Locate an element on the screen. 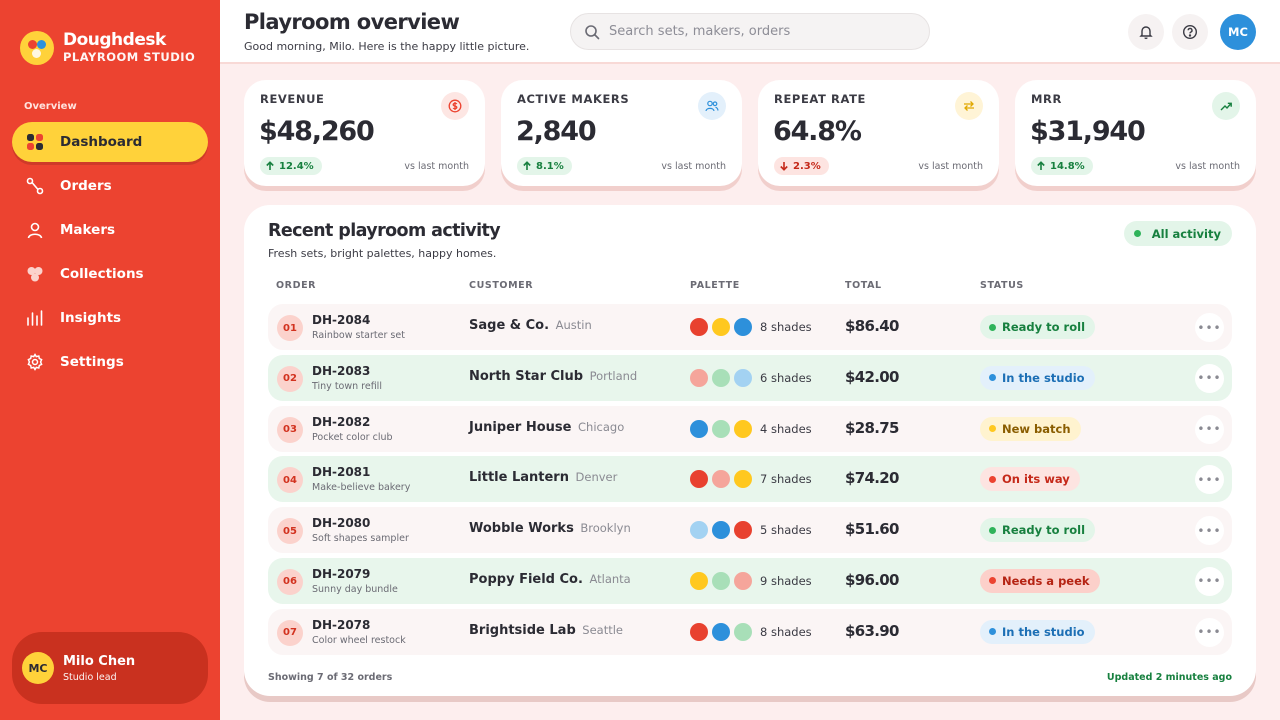 The height and width of the screenshot is (720, 1280). brand-subtitle: PLAYROOM STUDIO is located at coordinates (129, 57).